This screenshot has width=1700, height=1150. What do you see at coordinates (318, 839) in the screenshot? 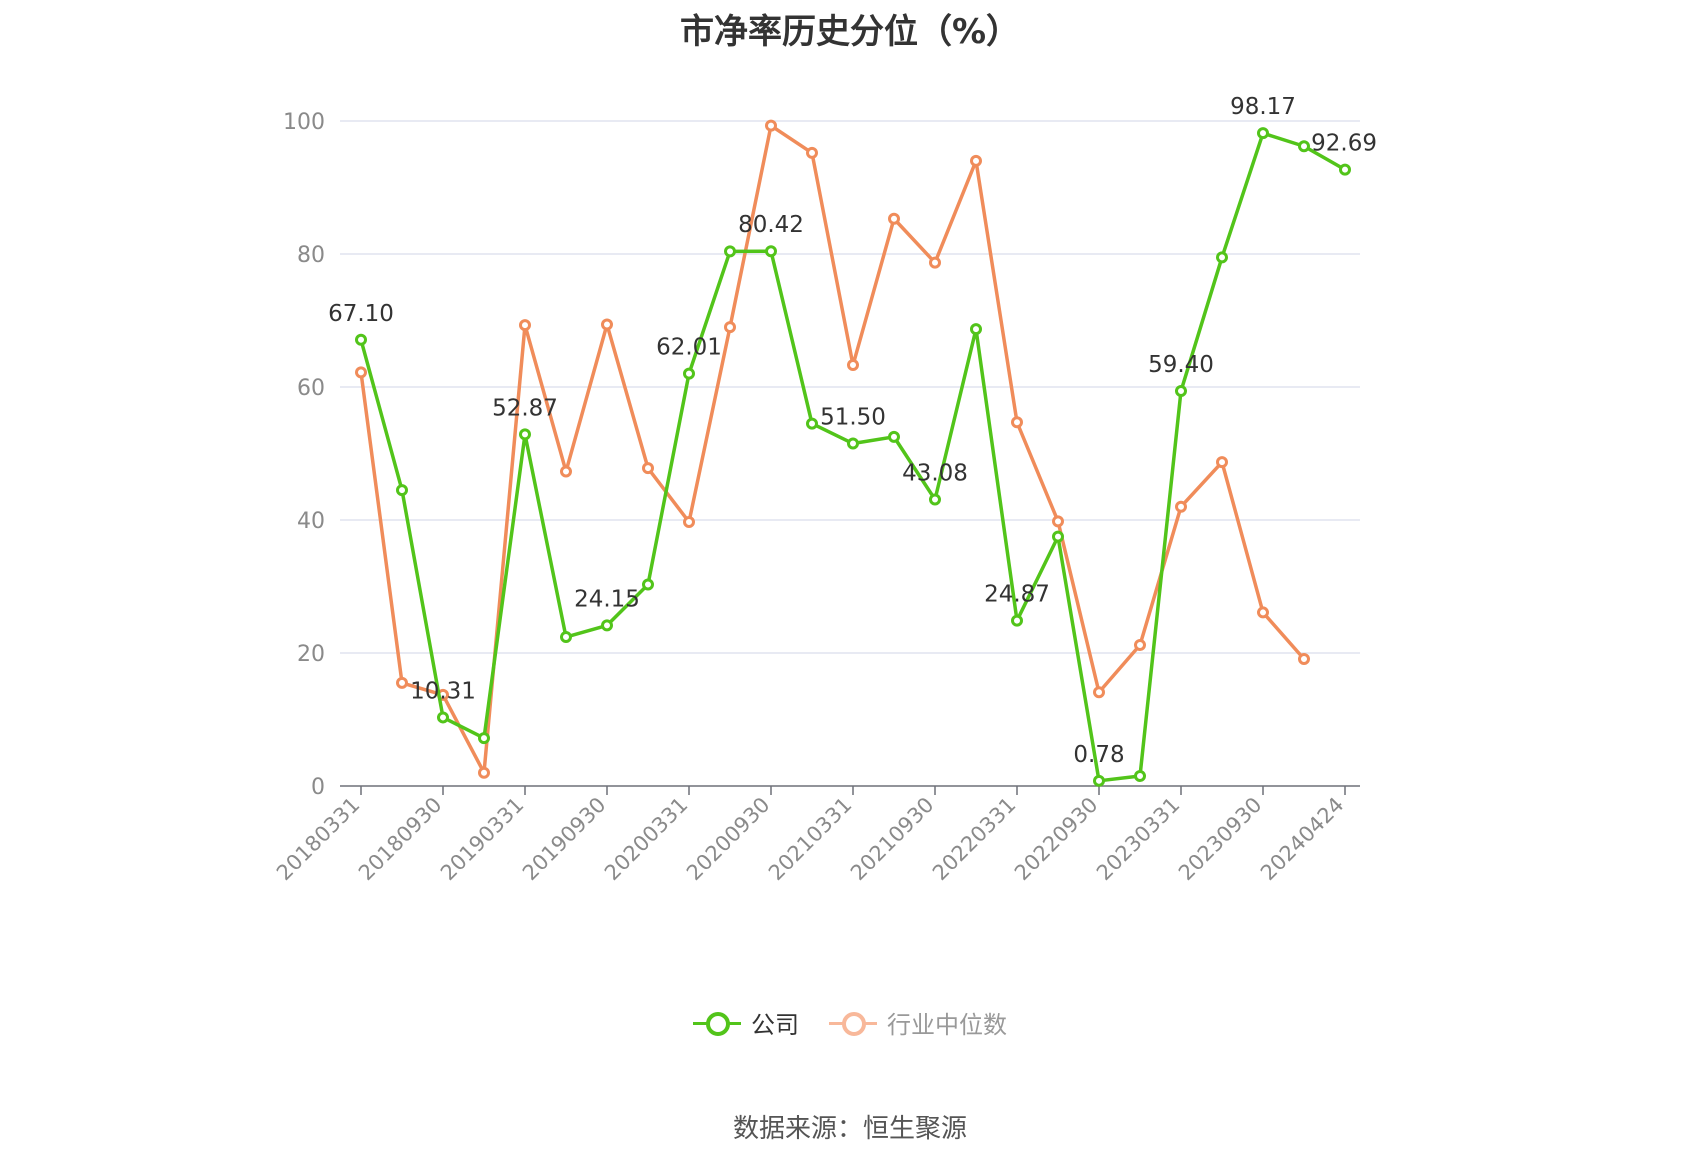
I see `x-tick-label-20180331: 20180331` at bounding box center [318, 839].